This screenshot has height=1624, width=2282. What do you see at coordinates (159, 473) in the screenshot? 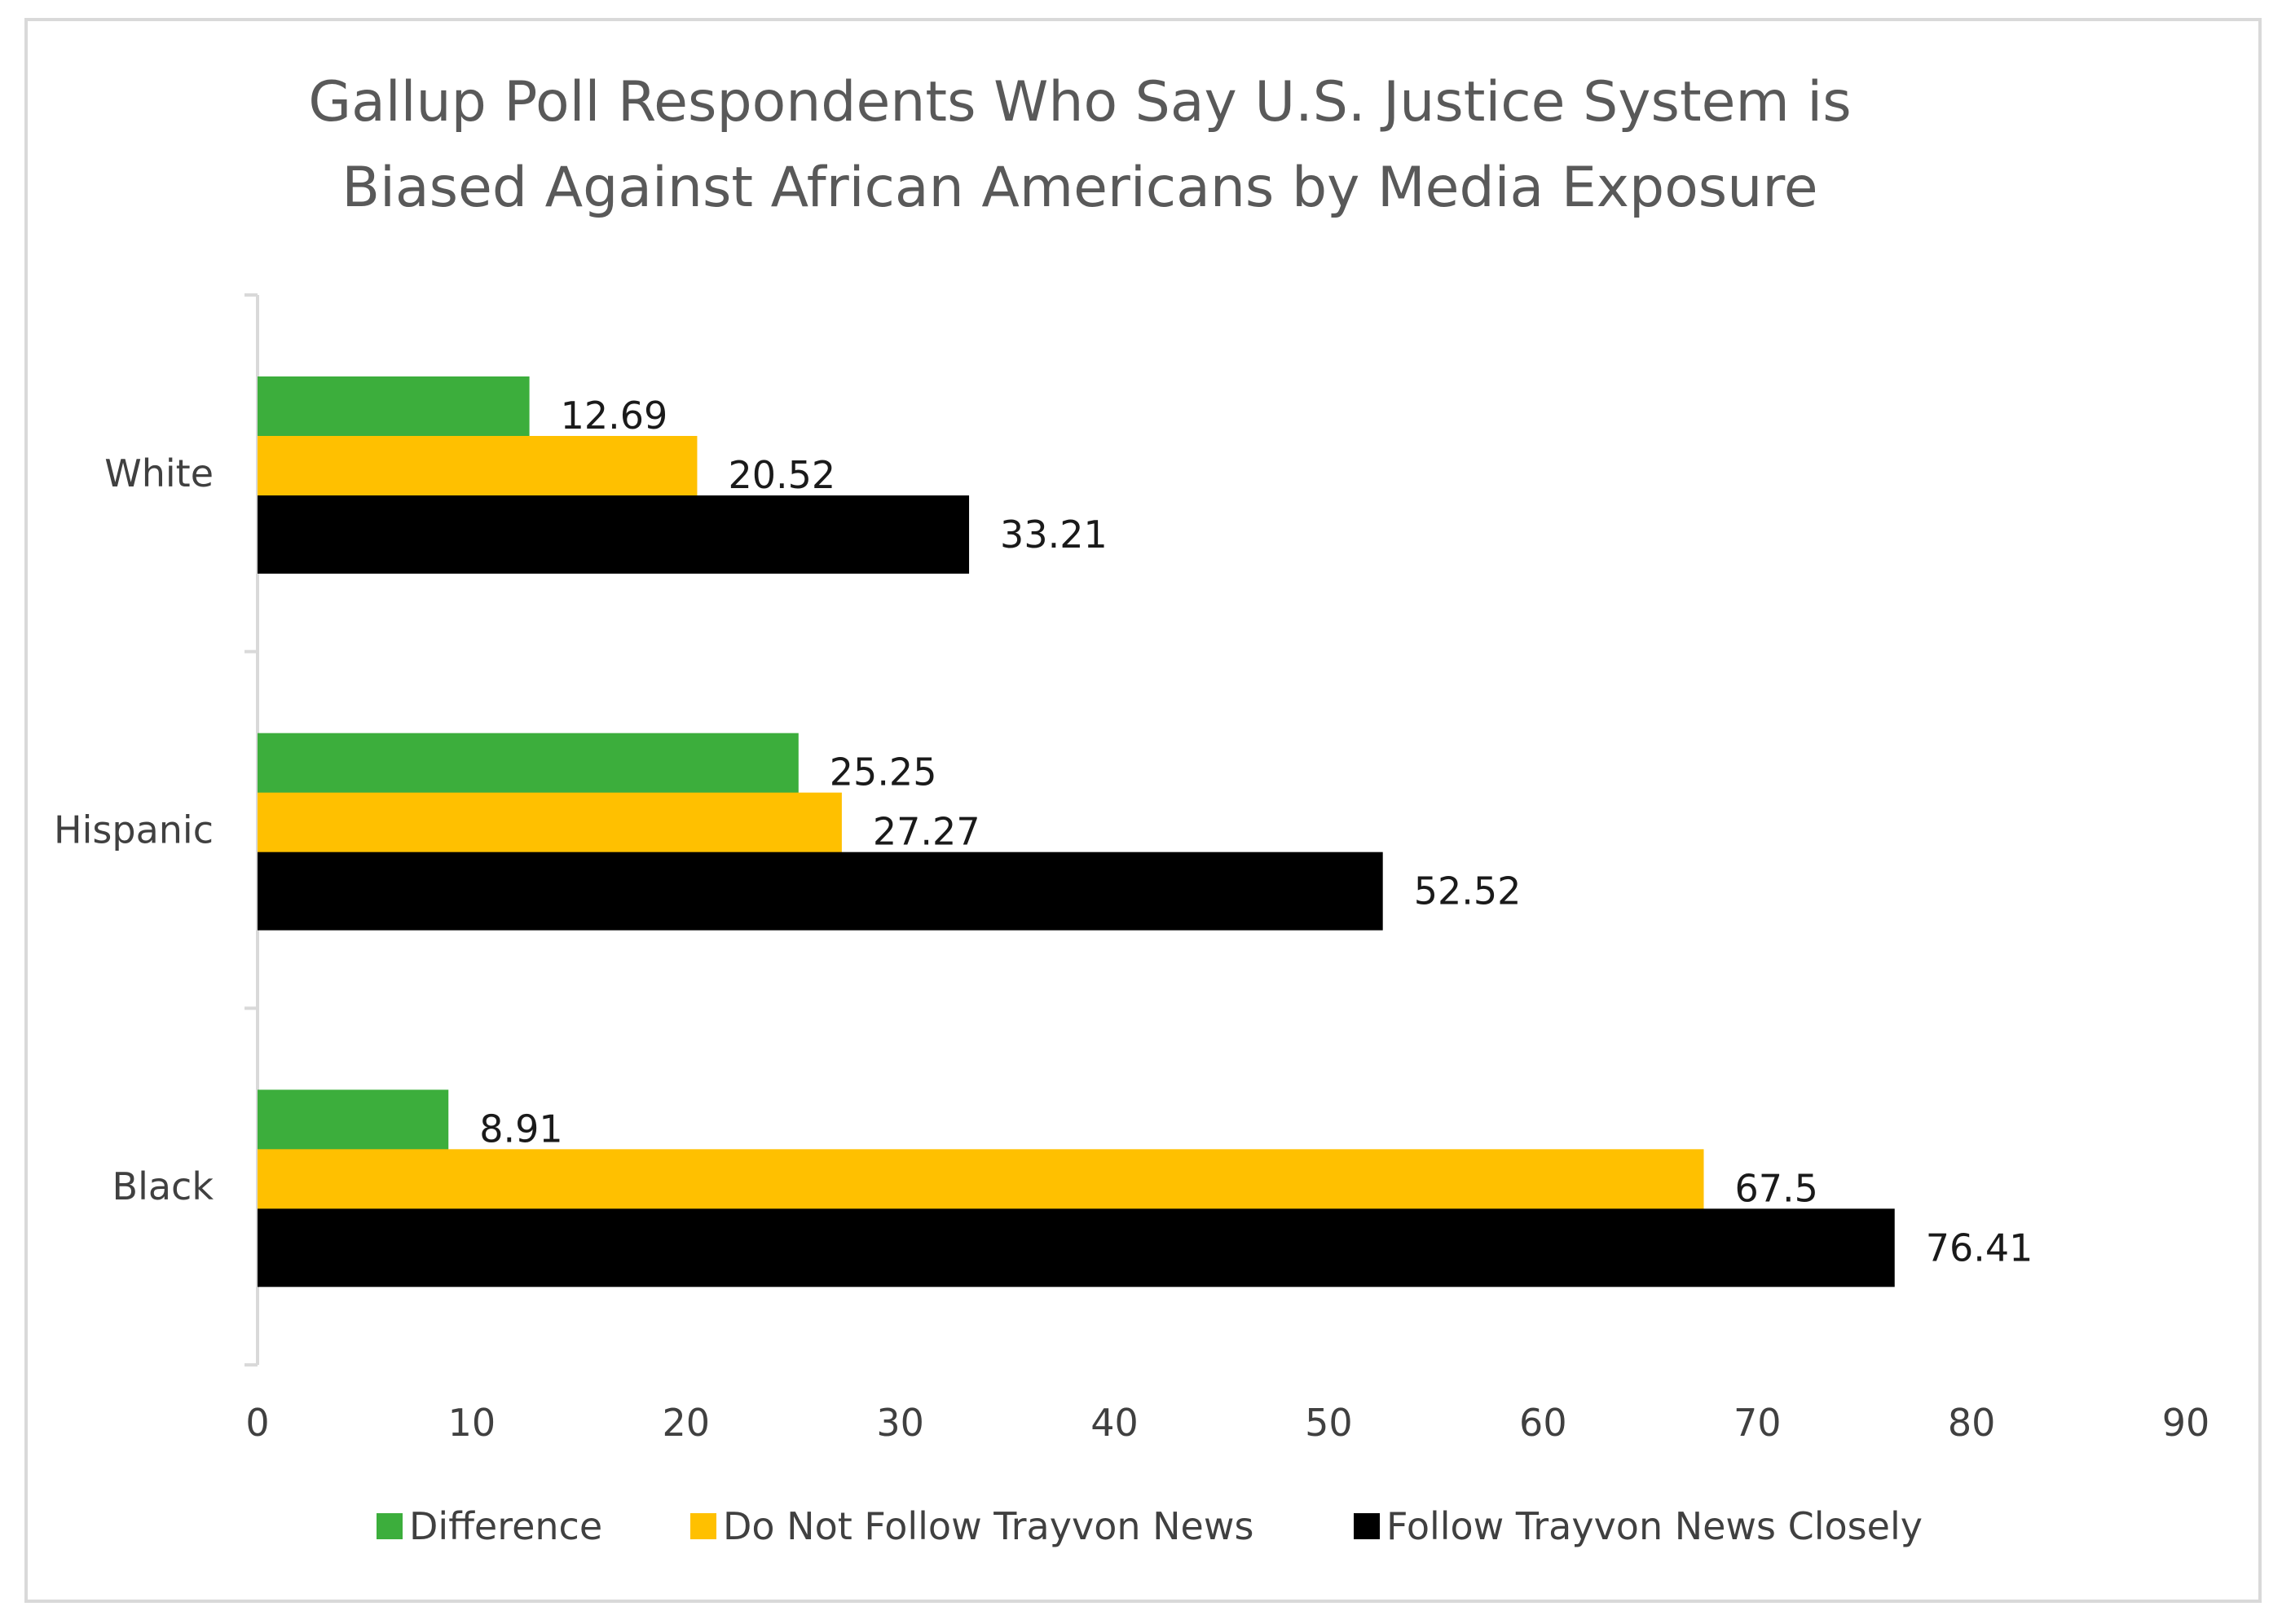
I see `category-label-white: White` at bounding box center [159, 473].